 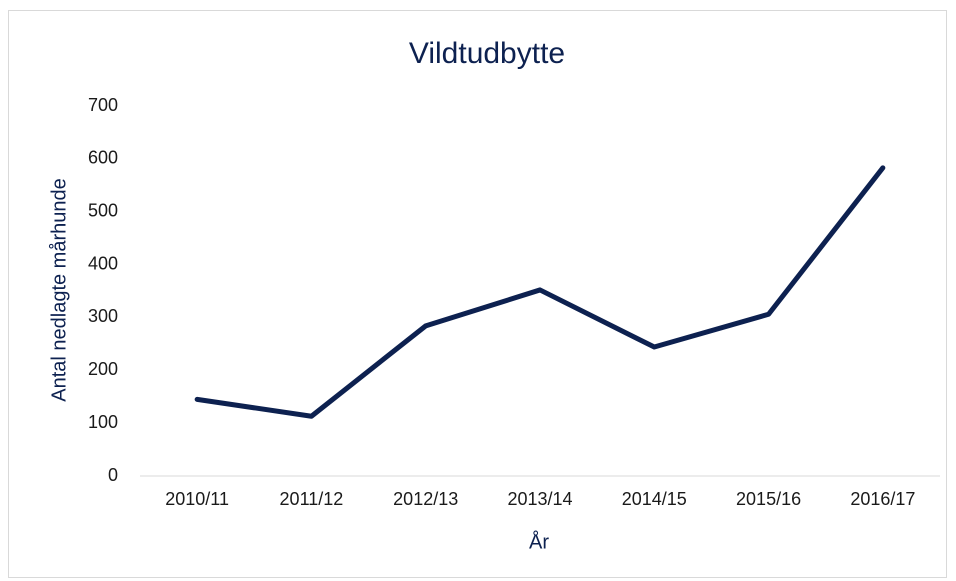 I want to click on x-tick-label: 2016/17, so click(x=882, y=499).